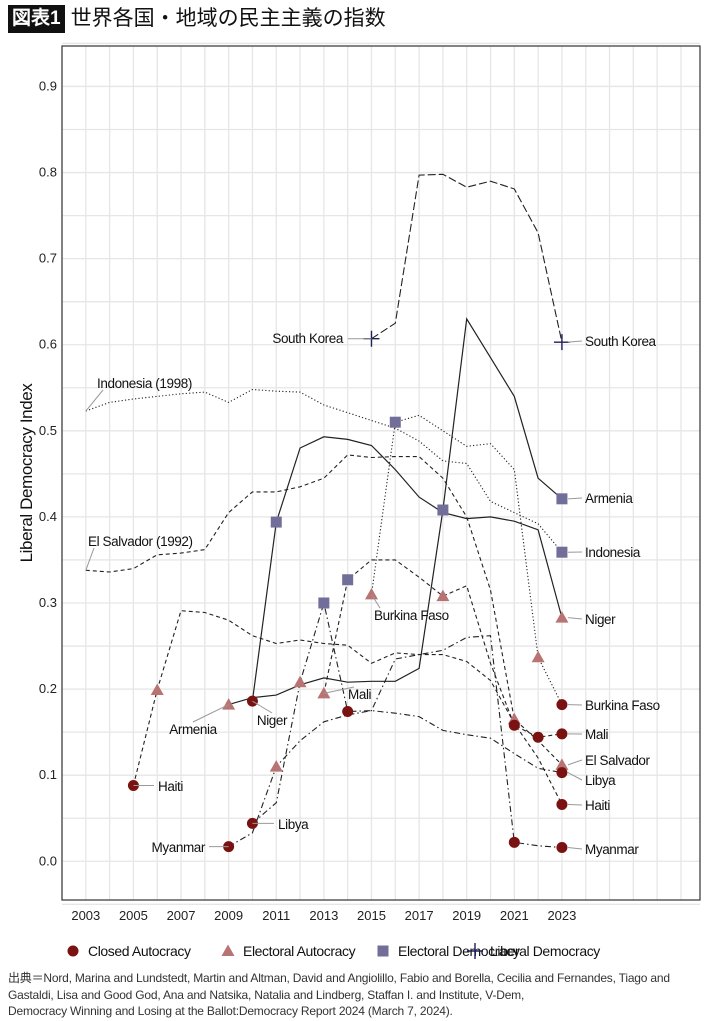 This screenshot has width=710, height=1021. I want to click on y-tick-label: 0.3, so click(48, 602).